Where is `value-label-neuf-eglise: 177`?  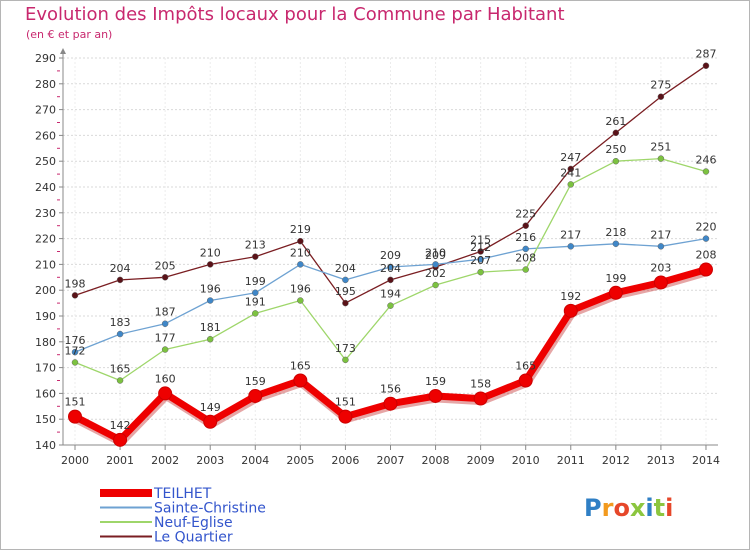 value-label-neuf-eglise: 177 is located at coordinates (165, 338).